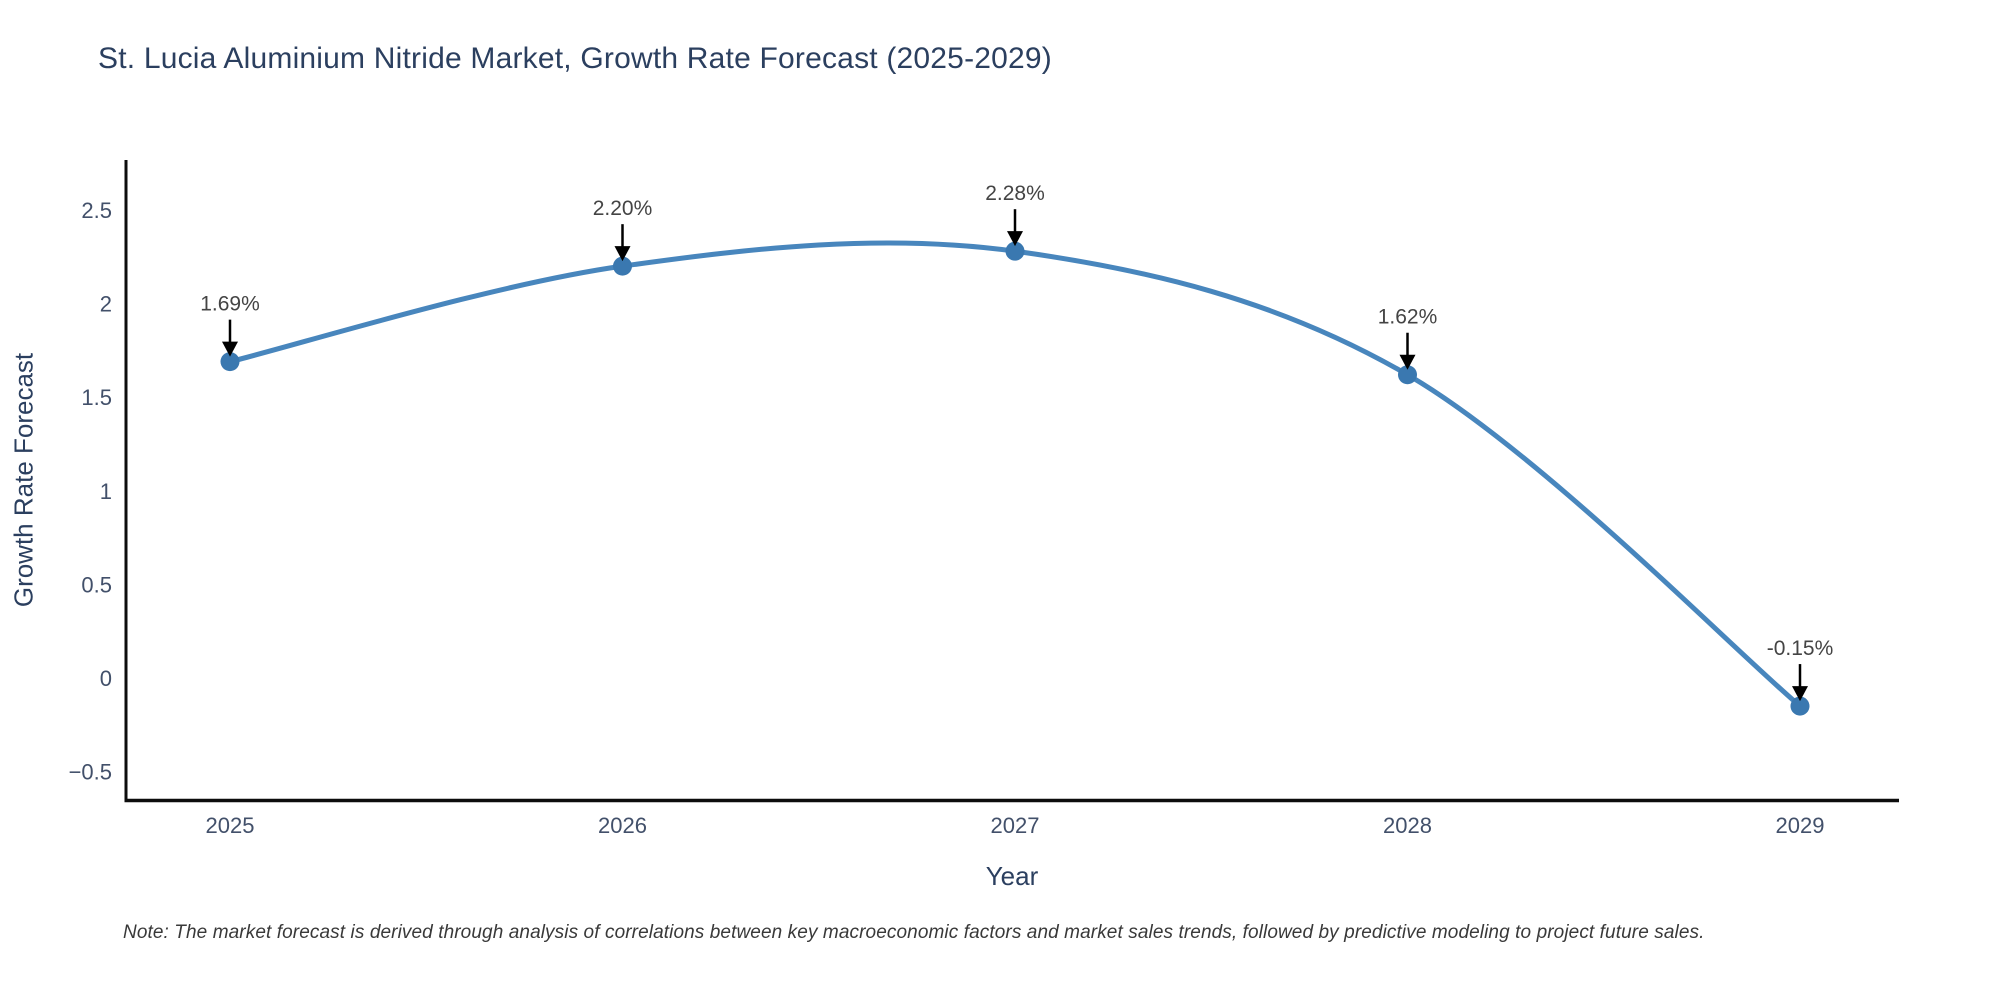 The image size is (2000, 1000). What do you see at coordinates (90, 772) in the screenshot?
I see `y-tick-label: −0.5` at bounding box center [90, 772].